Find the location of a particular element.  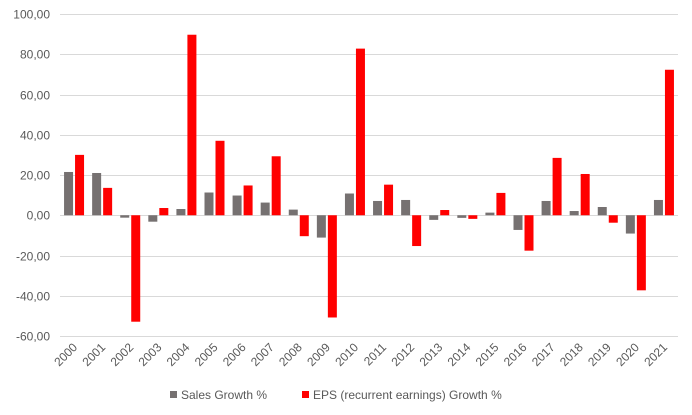

legend-label-sales: Sales Growth % is located at coordinates (224, 395).